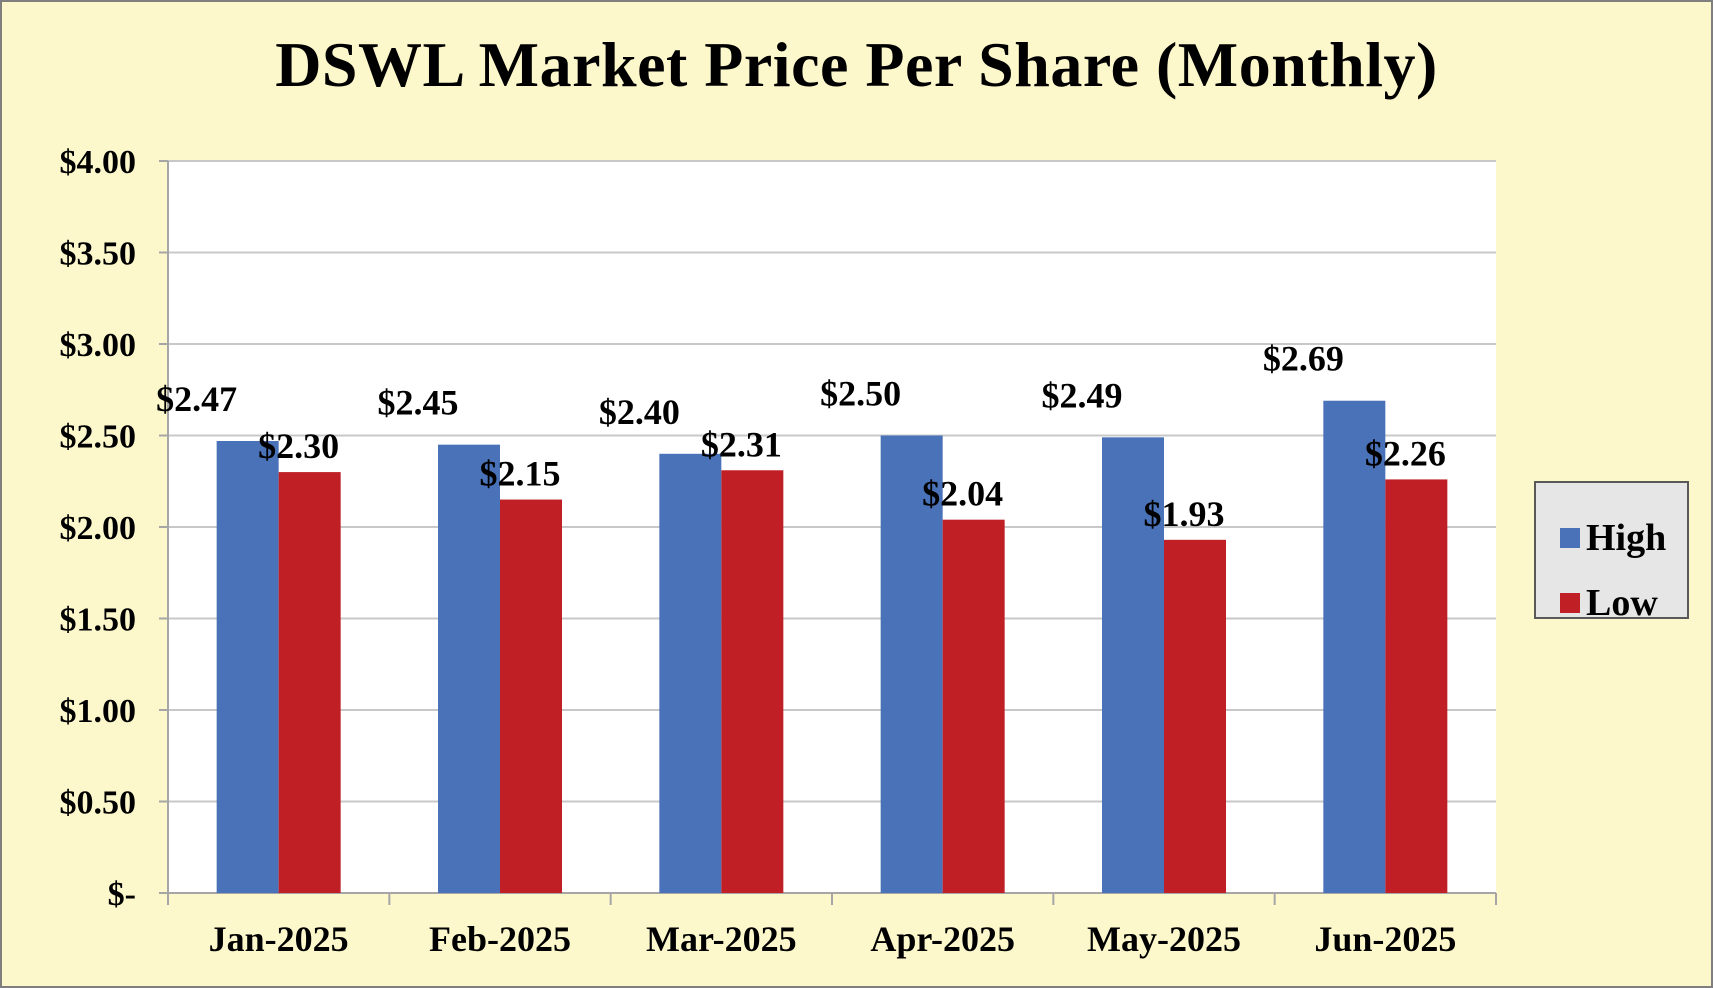 The width and height of the screenshot is (1713, 988). What do you see at coordinates (1416, 686) in the screenshot?
I see `bar-low-jun-2025` at bounding box center [1416, 686].